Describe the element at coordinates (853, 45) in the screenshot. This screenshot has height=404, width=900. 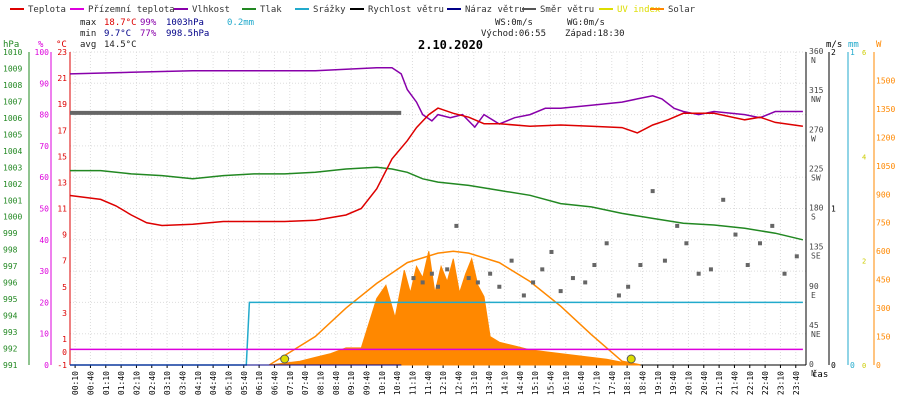
I see `rain-axis-unit: mm` at that location.